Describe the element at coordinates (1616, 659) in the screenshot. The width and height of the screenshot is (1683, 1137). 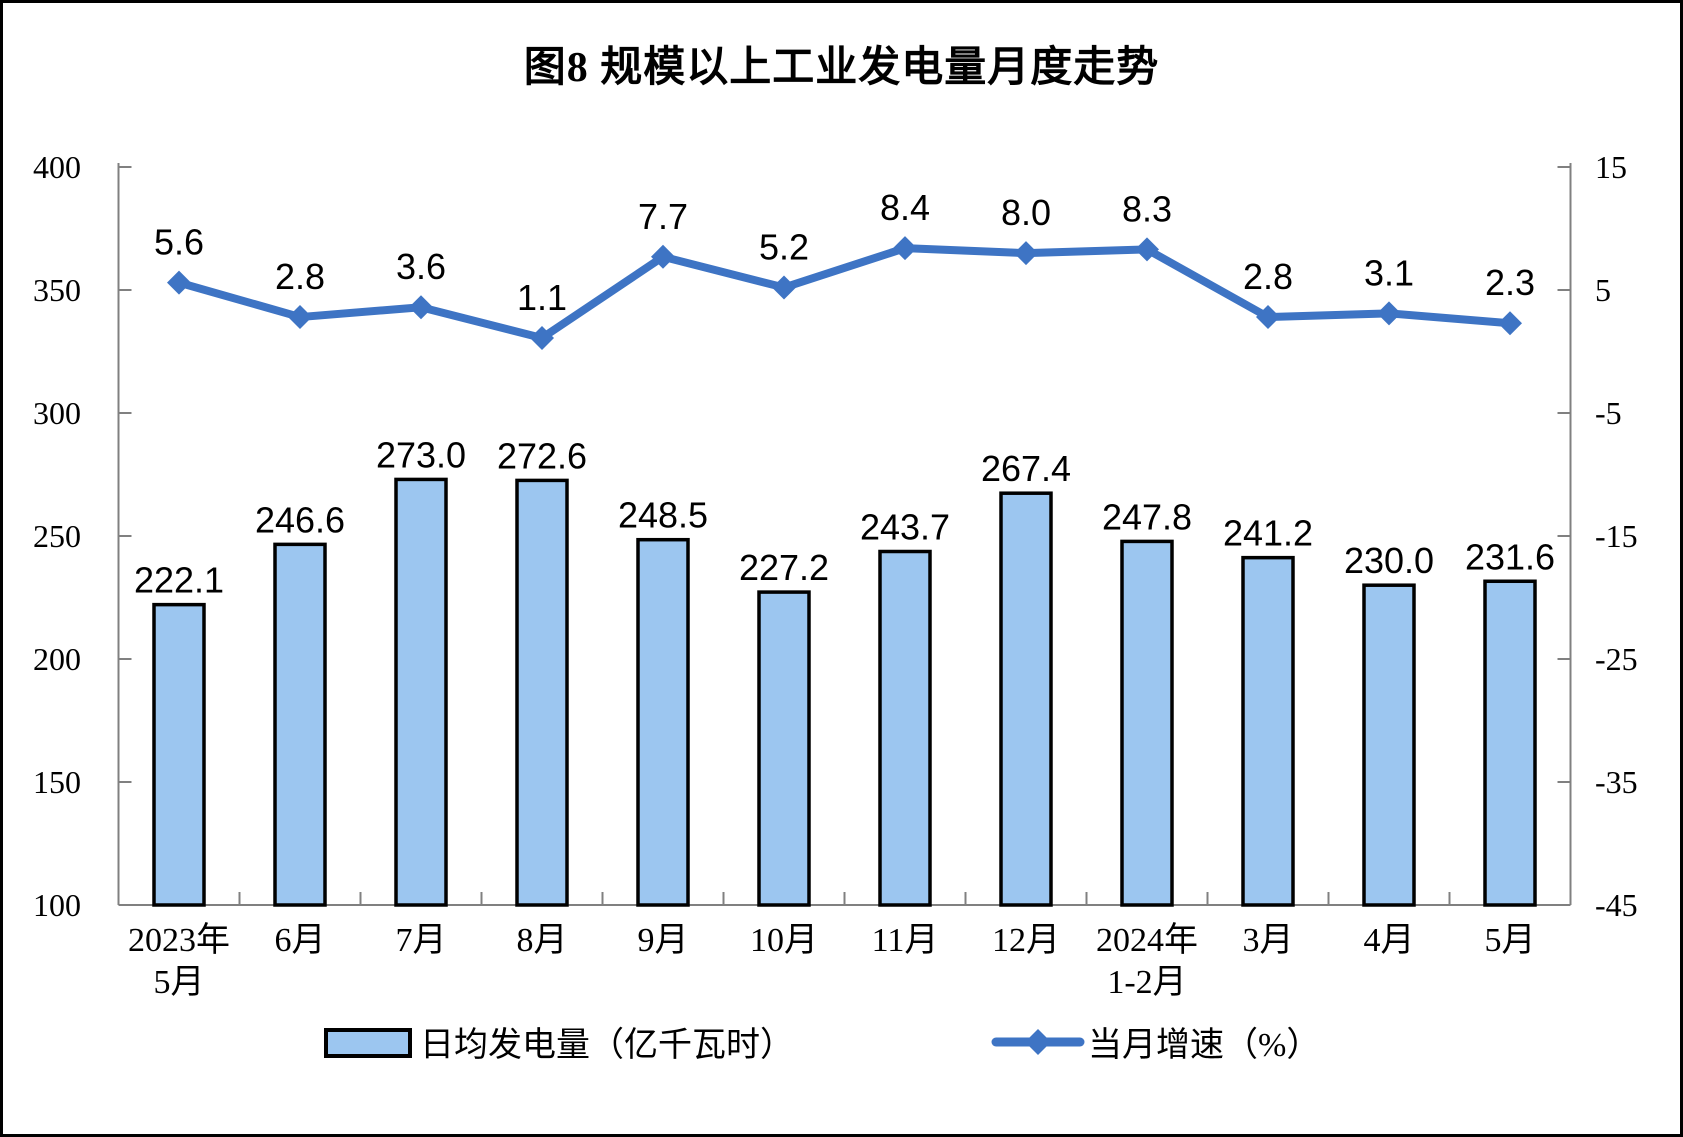
I see `y-axis-right-tick-label: -25` at that location.